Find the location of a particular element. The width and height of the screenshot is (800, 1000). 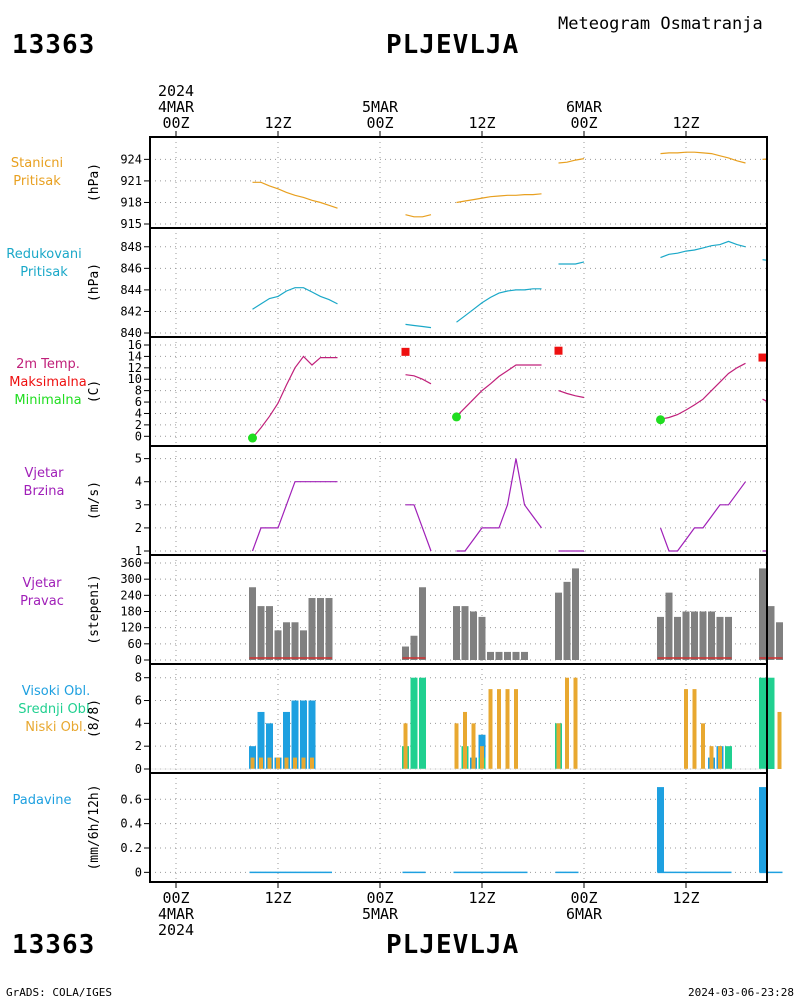

y-tick-label: 0 is located at coordinates (138, 872).